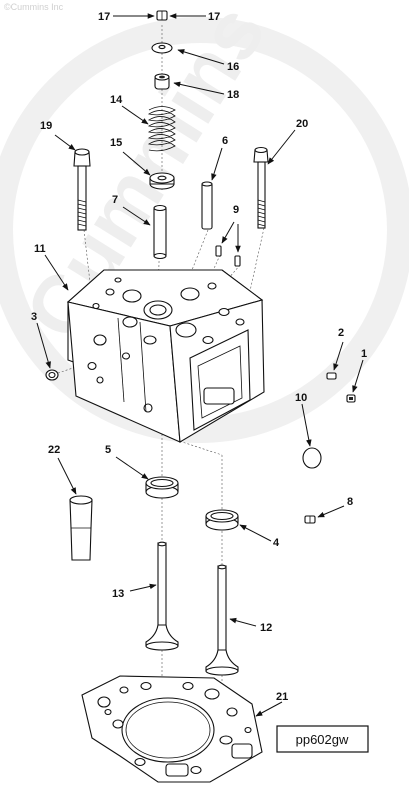  What do you see at coordinates (40, 249) in the screenshot?
I see `callout-11: 11` at bounding box center [40, 249].